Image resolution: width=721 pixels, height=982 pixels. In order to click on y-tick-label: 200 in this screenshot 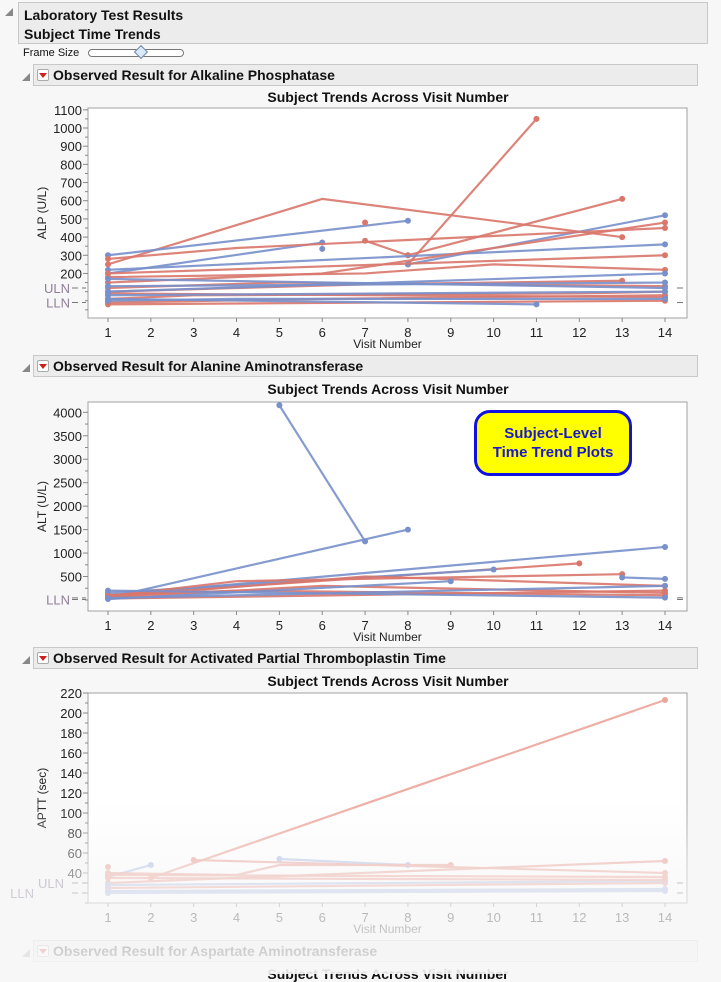, I will do `click(71, 273)`.